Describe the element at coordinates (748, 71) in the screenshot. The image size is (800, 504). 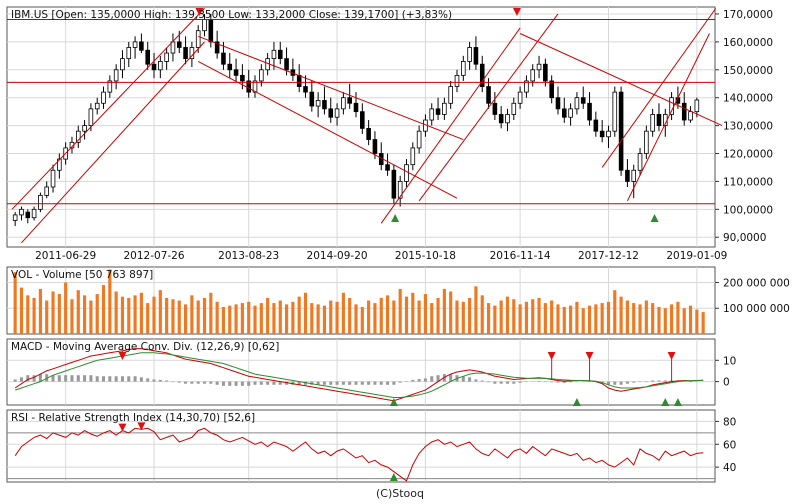
I see `y-tick-label: 150,0000` at that location.